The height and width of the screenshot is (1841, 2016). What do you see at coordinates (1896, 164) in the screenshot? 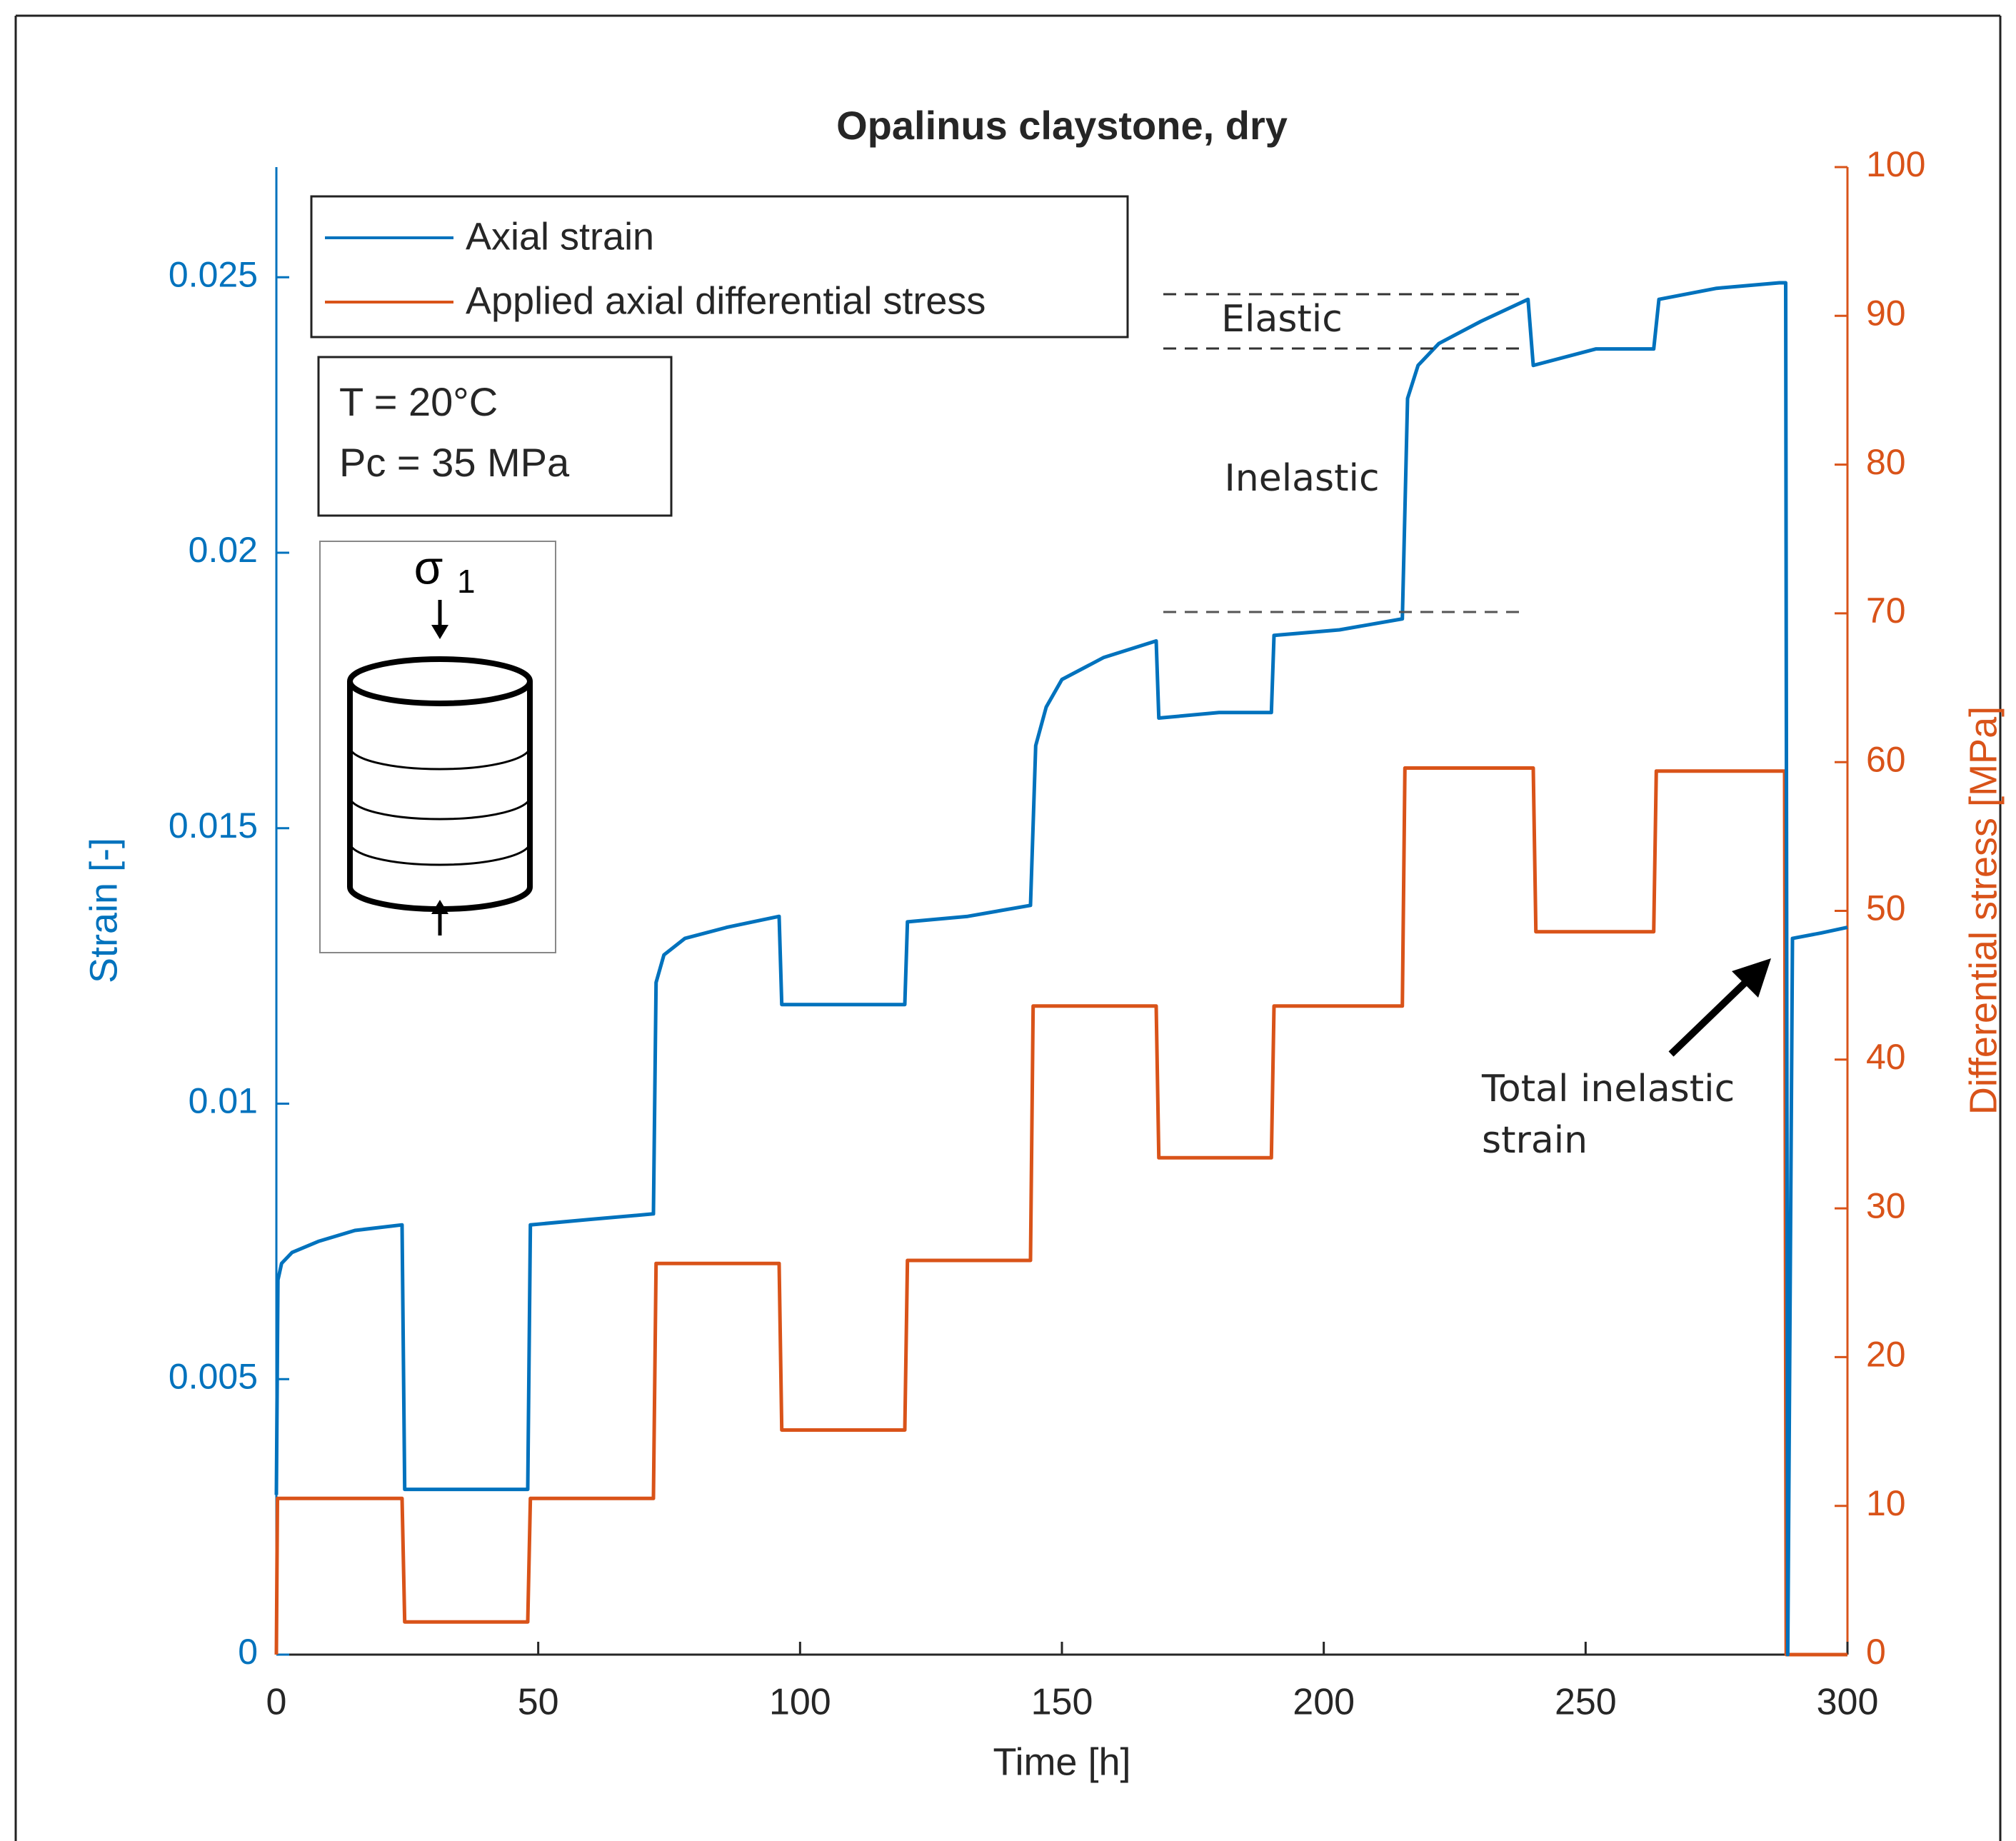
I see `y2-tick-label: 100` at bounding box center [1896, 164].